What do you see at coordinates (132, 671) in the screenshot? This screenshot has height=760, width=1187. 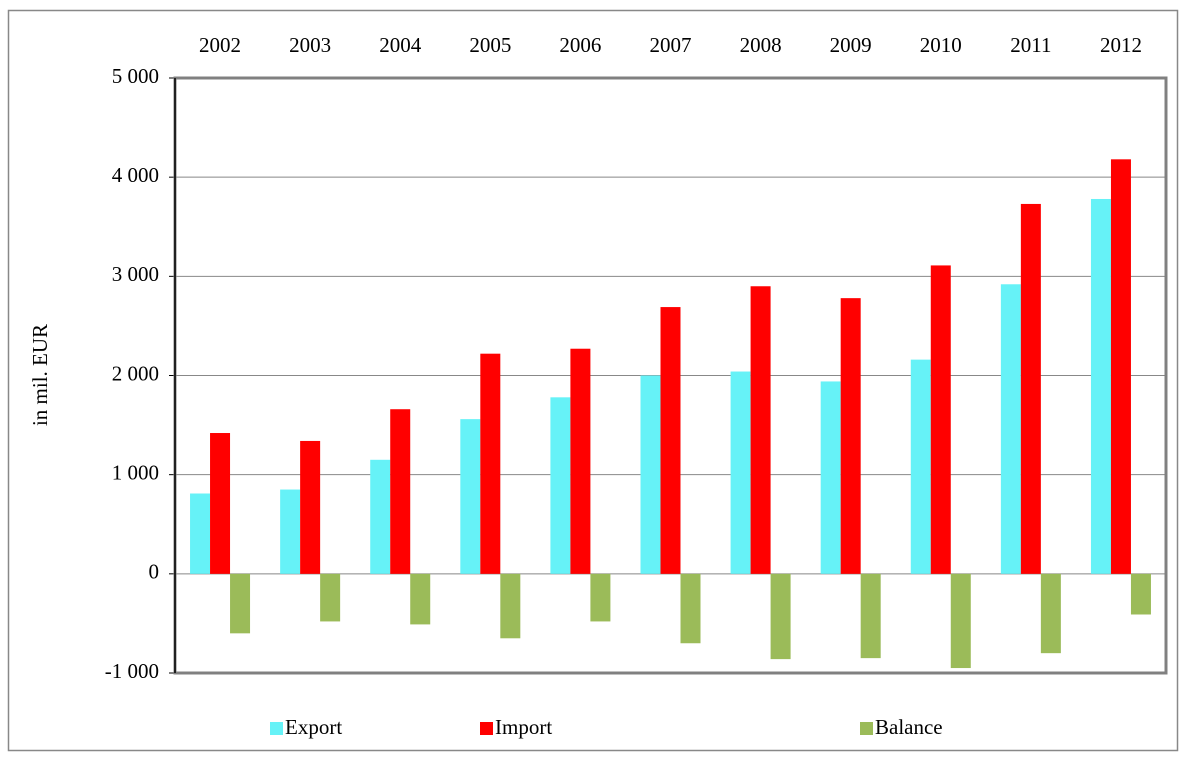 I see `y-tick-label: -1 000` at bounding box center [132, 671].